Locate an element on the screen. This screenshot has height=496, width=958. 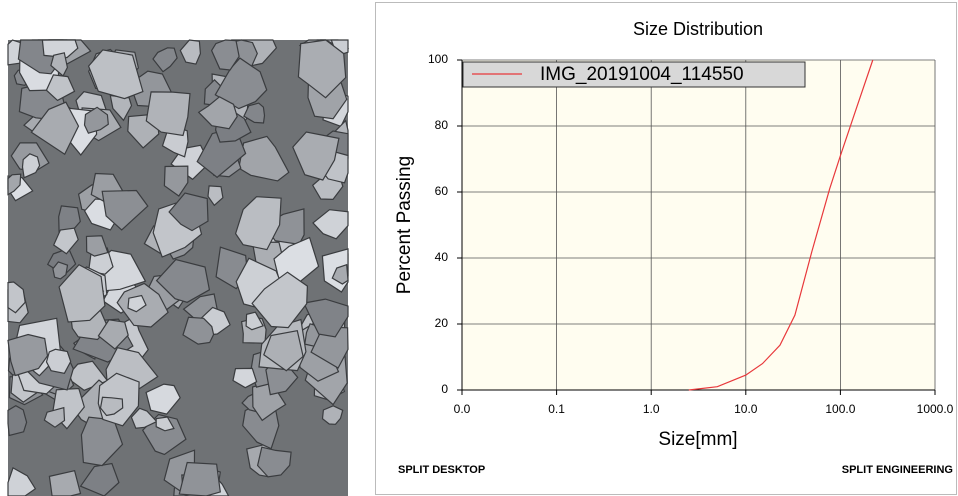
legend: IMG_20191004_114550 is located at coordinates (634, 74).